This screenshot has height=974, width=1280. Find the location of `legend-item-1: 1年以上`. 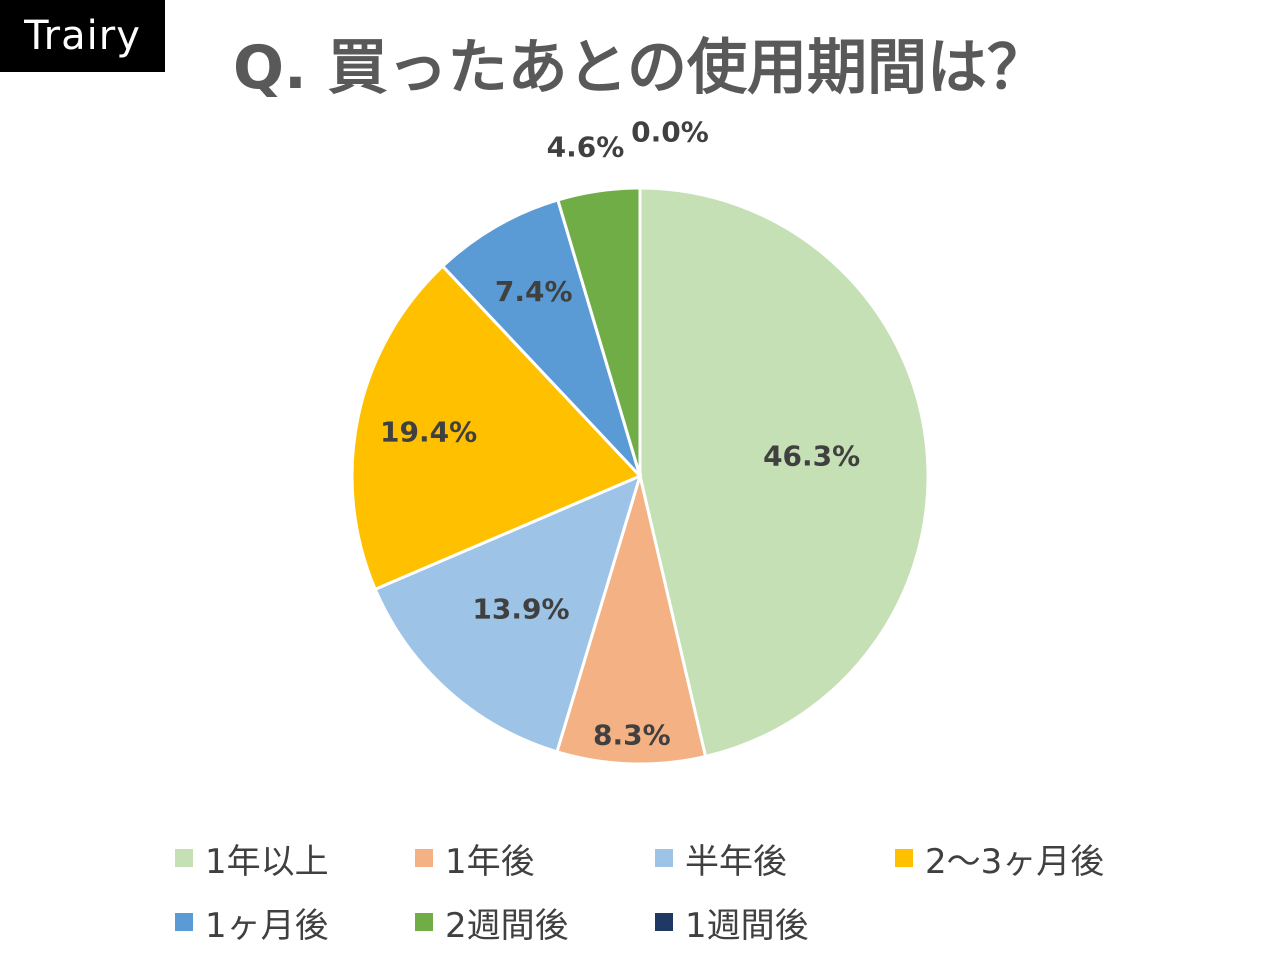

legend-item-1: 1年以上 is located at coordinates (295, 860).